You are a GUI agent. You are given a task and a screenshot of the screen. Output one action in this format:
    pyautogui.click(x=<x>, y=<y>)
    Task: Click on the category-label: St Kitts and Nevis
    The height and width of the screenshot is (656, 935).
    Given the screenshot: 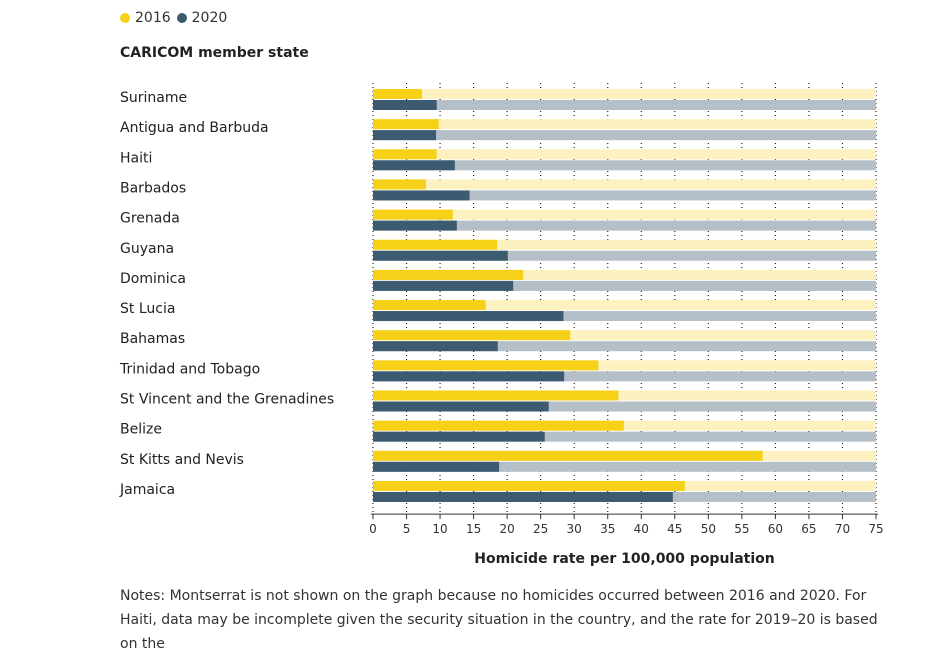 What is the action you would take?
    pyautogui.click(x=182, y=460)
    